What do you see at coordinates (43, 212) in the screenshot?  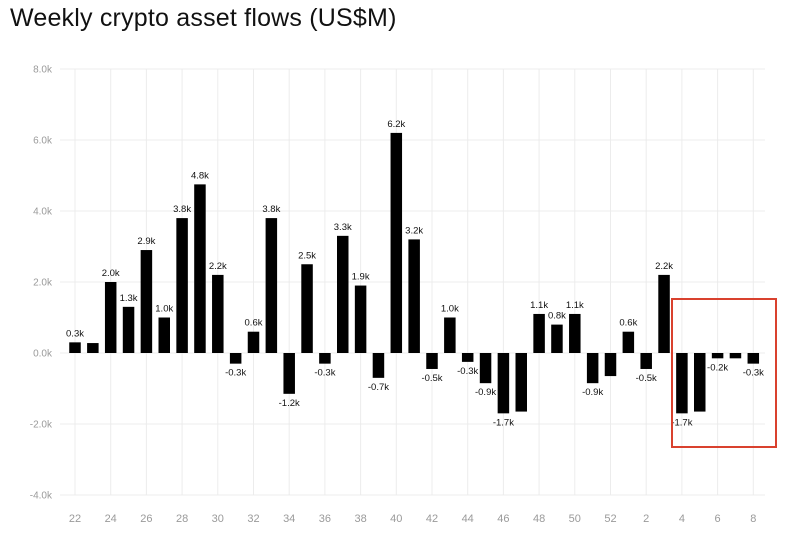 I see `y-tick-label: 4.0k` at bounding box center [43, 212].